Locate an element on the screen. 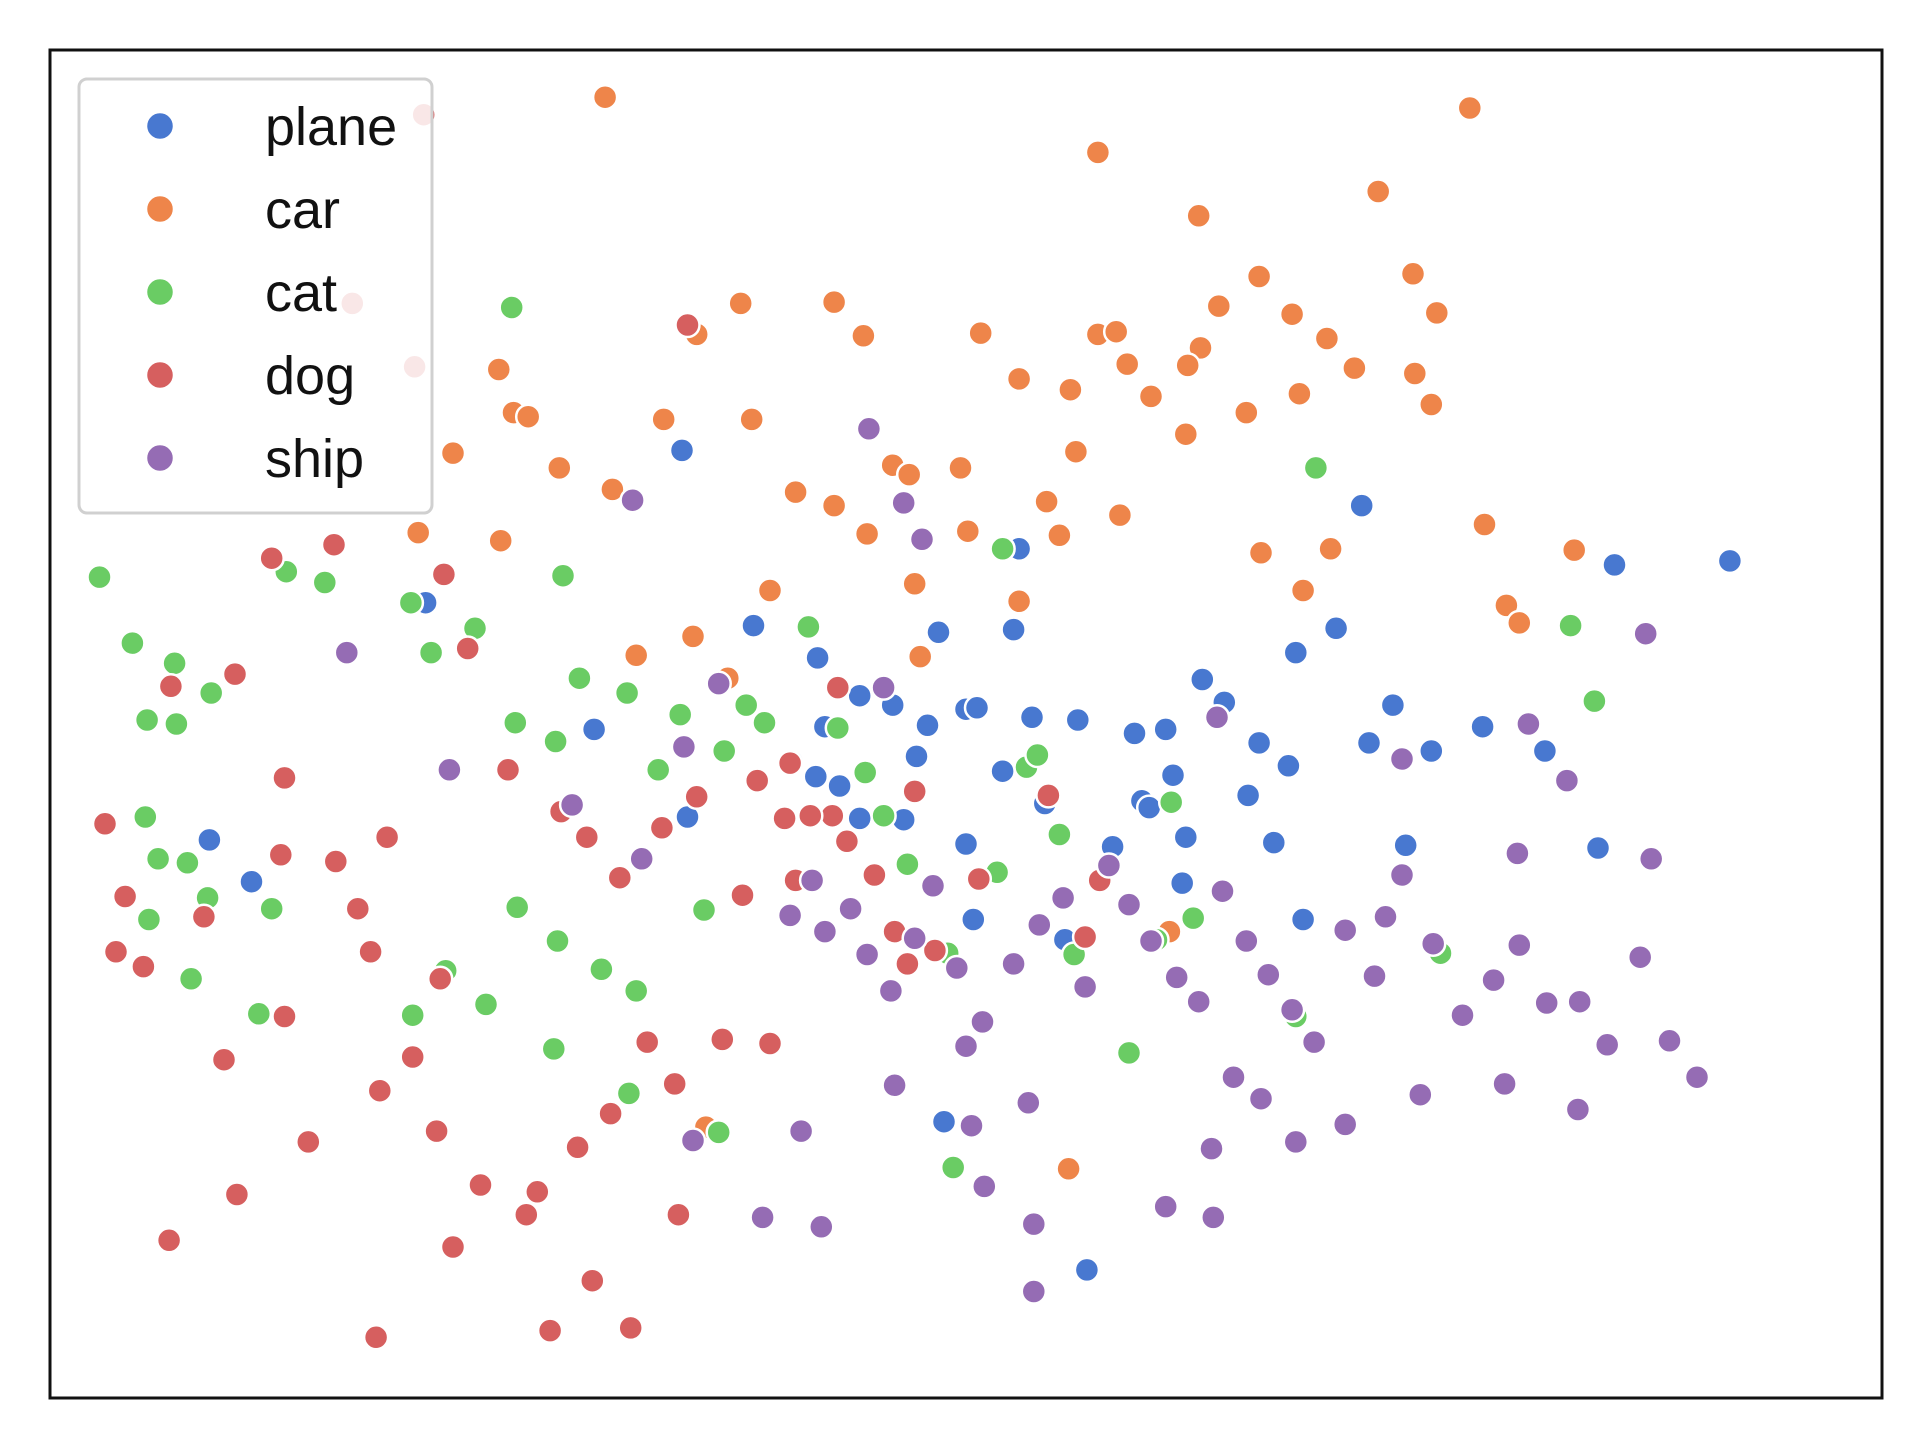 This screenshot has height=1440, width=1920. legend-label-plane: plane is located at coordinates (331, 127).